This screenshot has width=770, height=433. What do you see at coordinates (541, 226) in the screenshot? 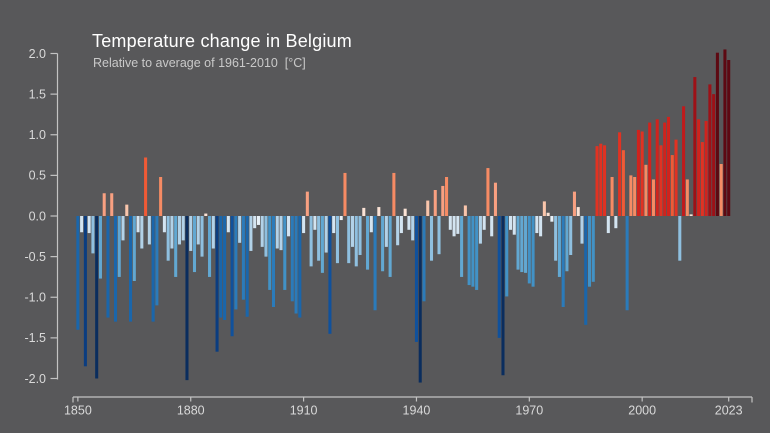
I see `bar-1973` at bounding box center [541, 226].